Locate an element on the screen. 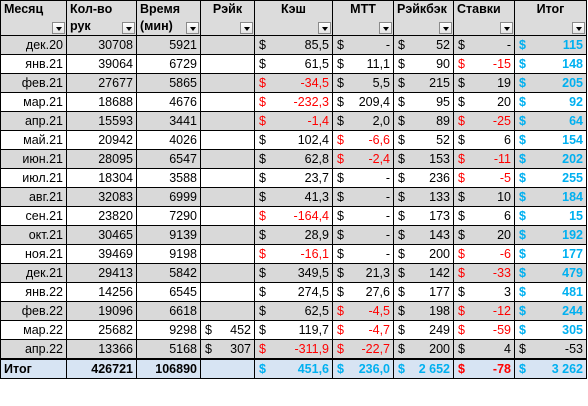 The image size is (588, 406). cell-hands: 20942 is located at coordinates (101, 140).